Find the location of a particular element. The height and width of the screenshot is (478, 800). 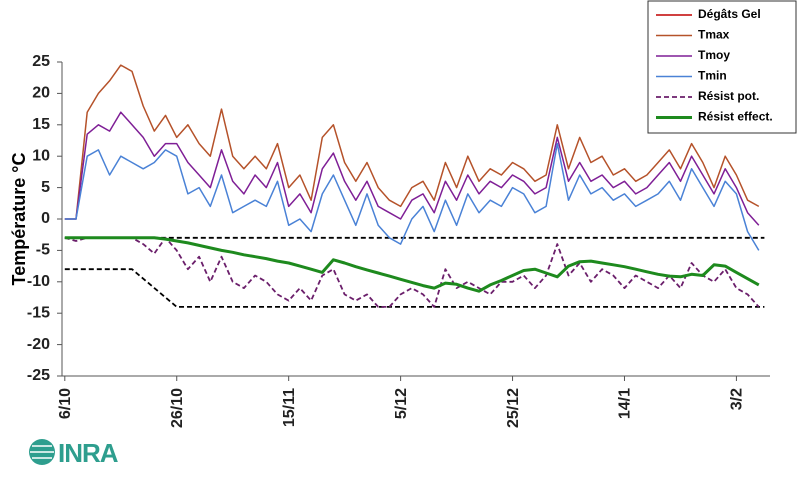

y-tick-label: 0 is located at coordinates (45, 218).